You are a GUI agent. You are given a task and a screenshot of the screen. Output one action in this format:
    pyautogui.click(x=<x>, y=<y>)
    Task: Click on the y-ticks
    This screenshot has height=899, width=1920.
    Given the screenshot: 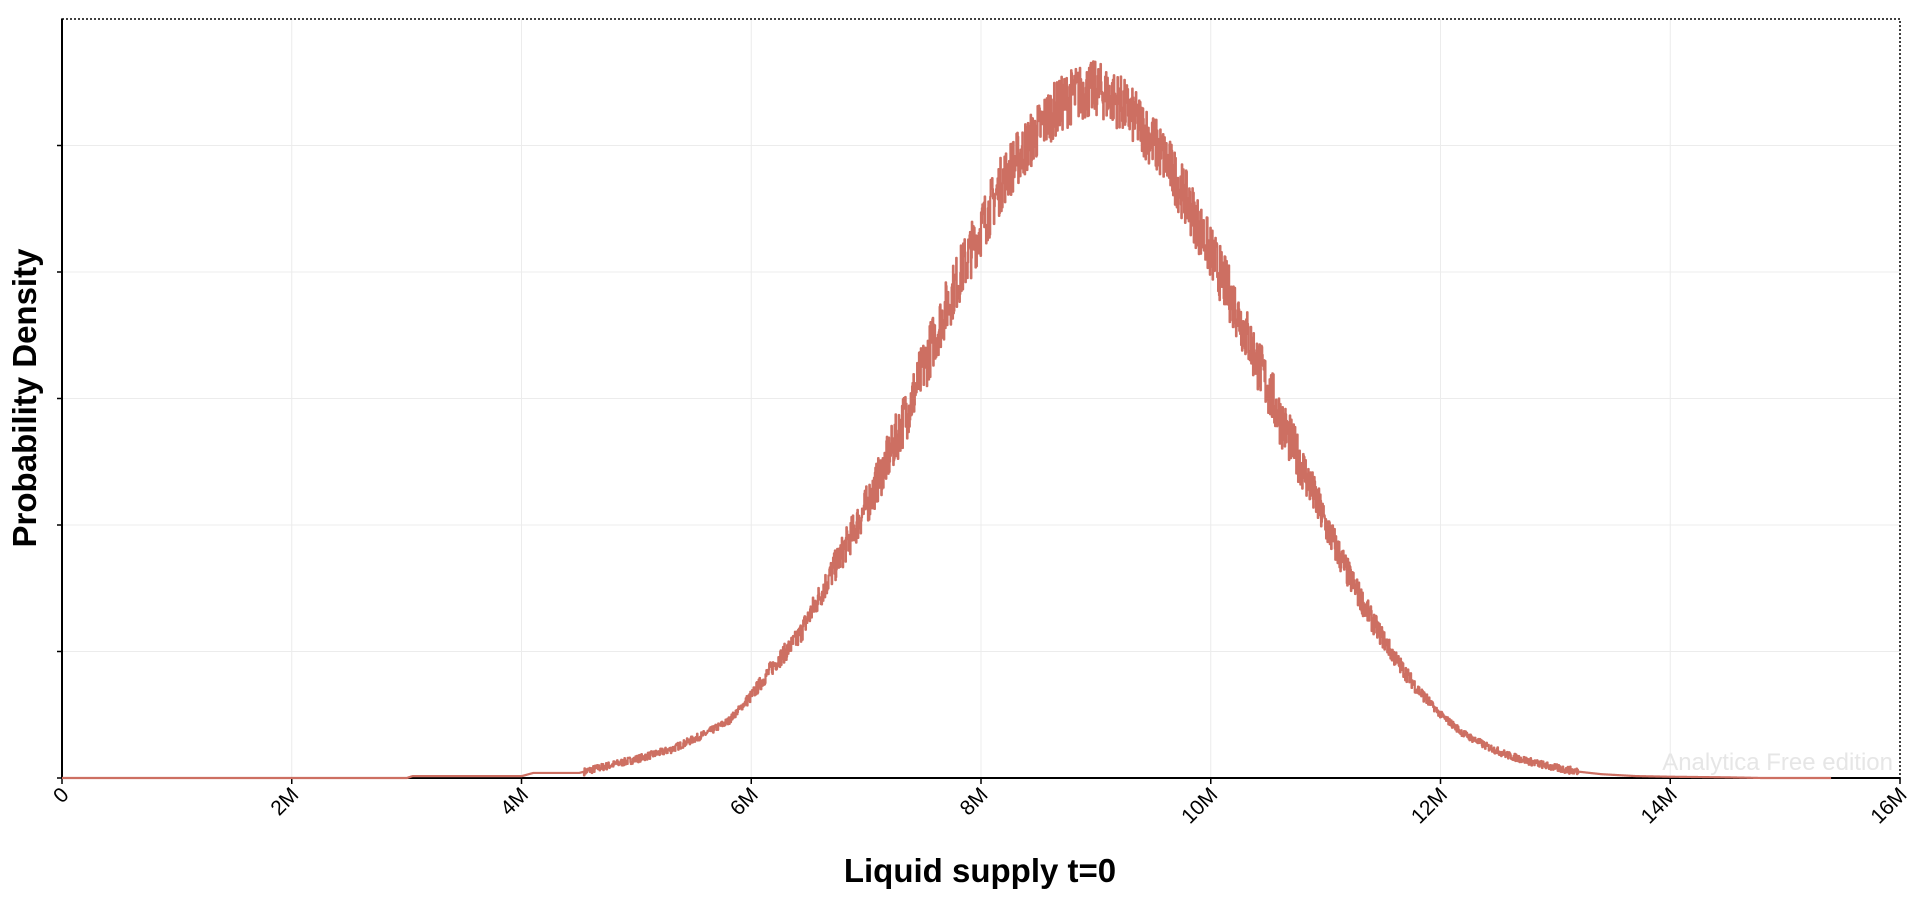 What is the action you would take?
    pyautogui.click(x=59, y=461)
    